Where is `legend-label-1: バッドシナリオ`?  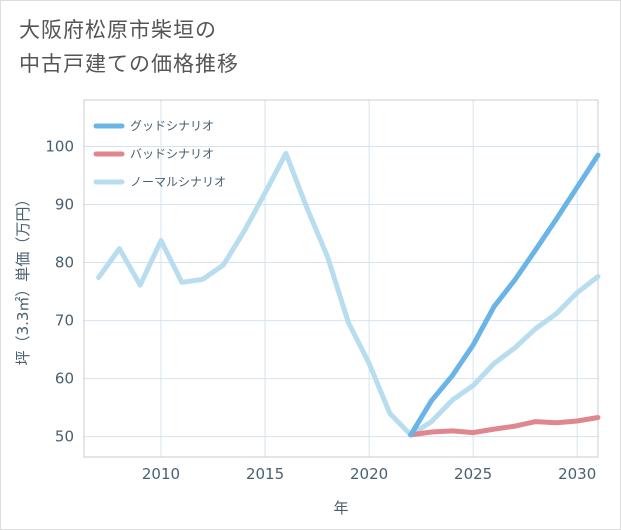 legend-label-1: バッドシナリオ is located at coordinates (172, 154).